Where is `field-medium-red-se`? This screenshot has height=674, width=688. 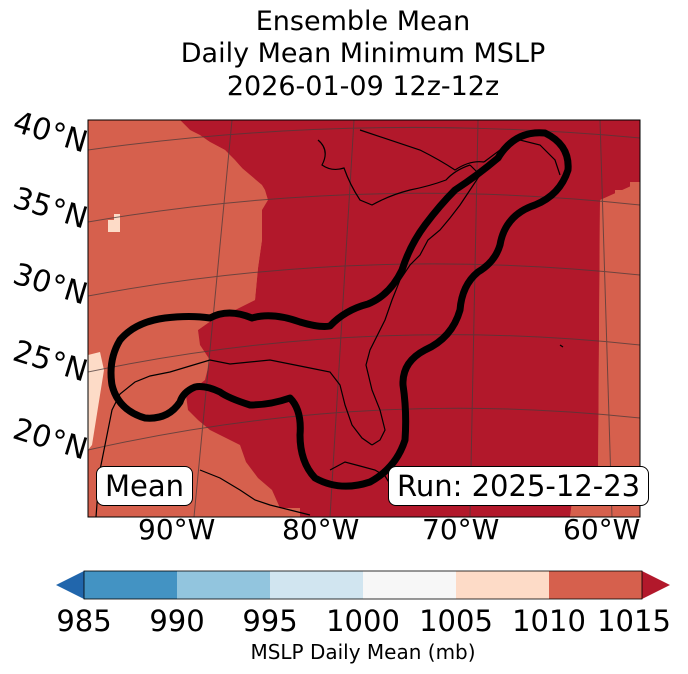 field-medium-red-se is located at coordinates (605, 349).